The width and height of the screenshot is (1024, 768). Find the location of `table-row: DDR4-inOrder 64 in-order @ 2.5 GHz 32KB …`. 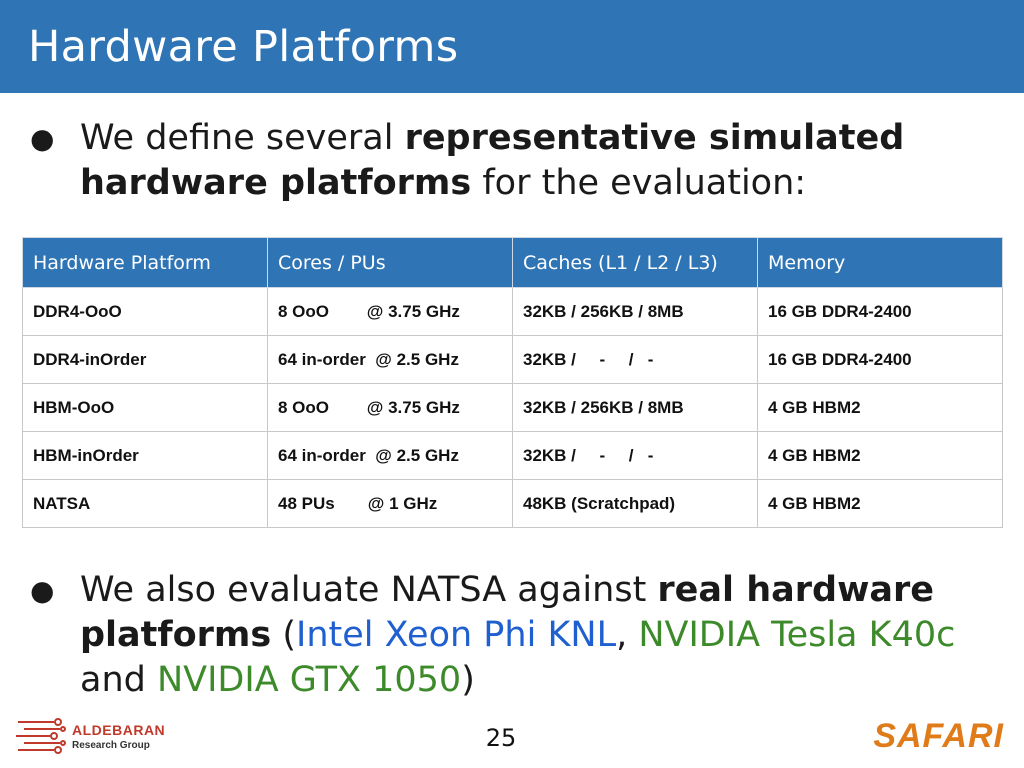

table-row: DDR4-inOrder 64 in-order @ 2.5 GHz 32KB … is located at coordinates (512, 359).